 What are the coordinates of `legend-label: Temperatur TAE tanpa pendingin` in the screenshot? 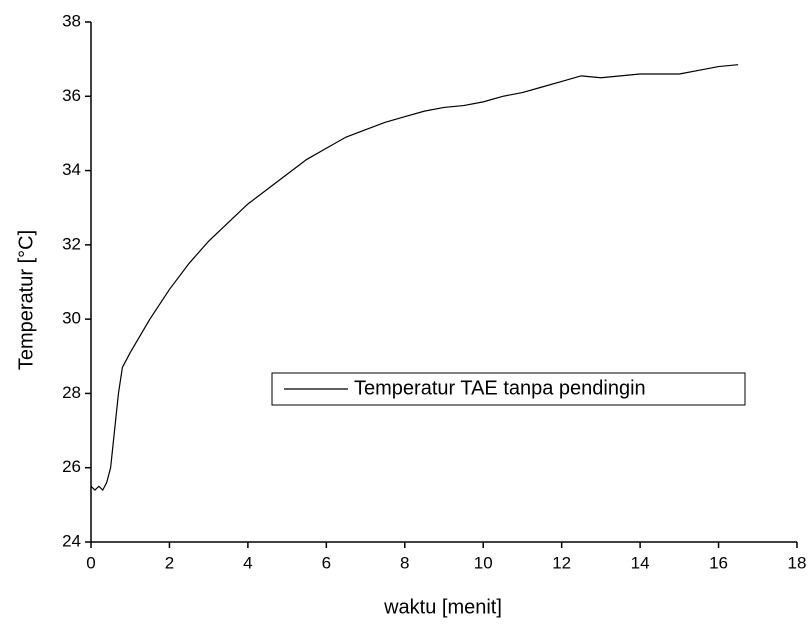 It's located at (500, 388).